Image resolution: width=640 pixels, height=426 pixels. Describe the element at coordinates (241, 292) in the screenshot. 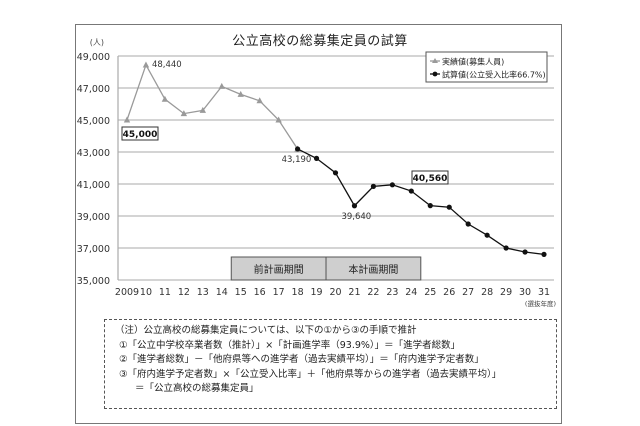

I see `x-tick-label: 15` at that location.